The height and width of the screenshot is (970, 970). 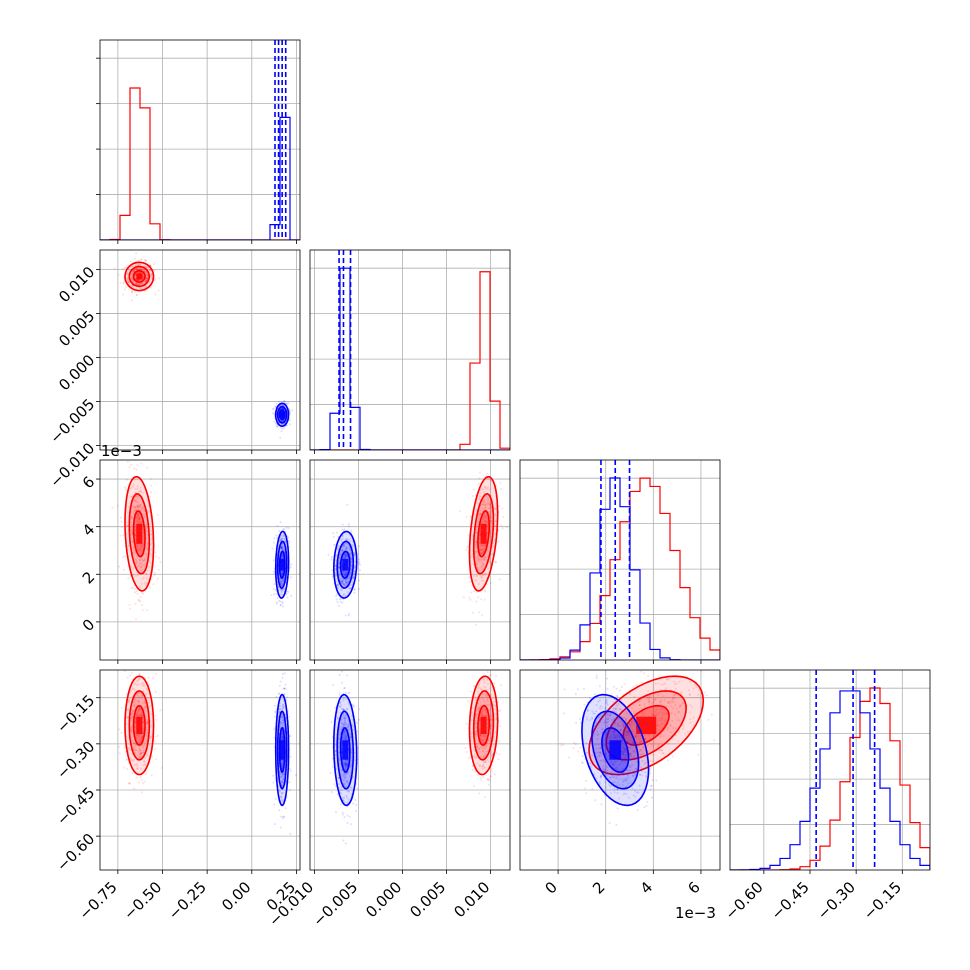 I want to click on panel-frame, so click(x=410, y=560).